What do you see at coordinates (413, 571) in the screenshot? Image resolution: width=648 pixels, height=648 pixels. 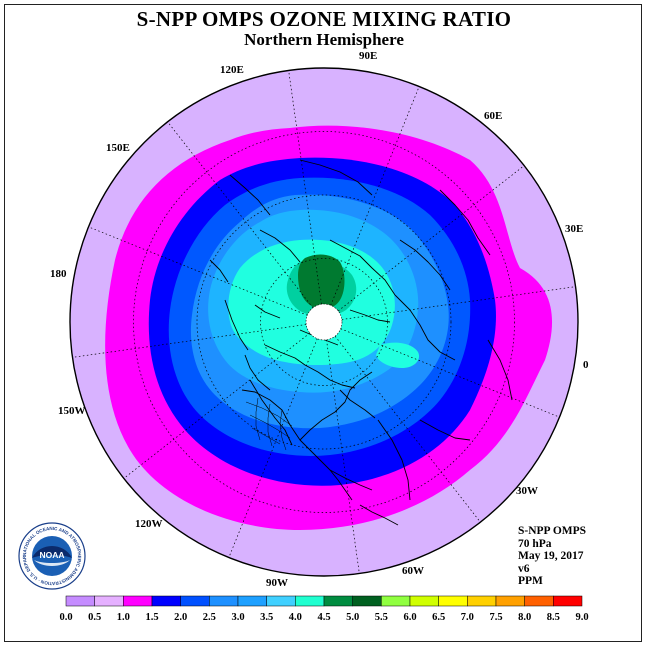 I see `longitude-label-60w: 60W` at bounding box center [413, 571].